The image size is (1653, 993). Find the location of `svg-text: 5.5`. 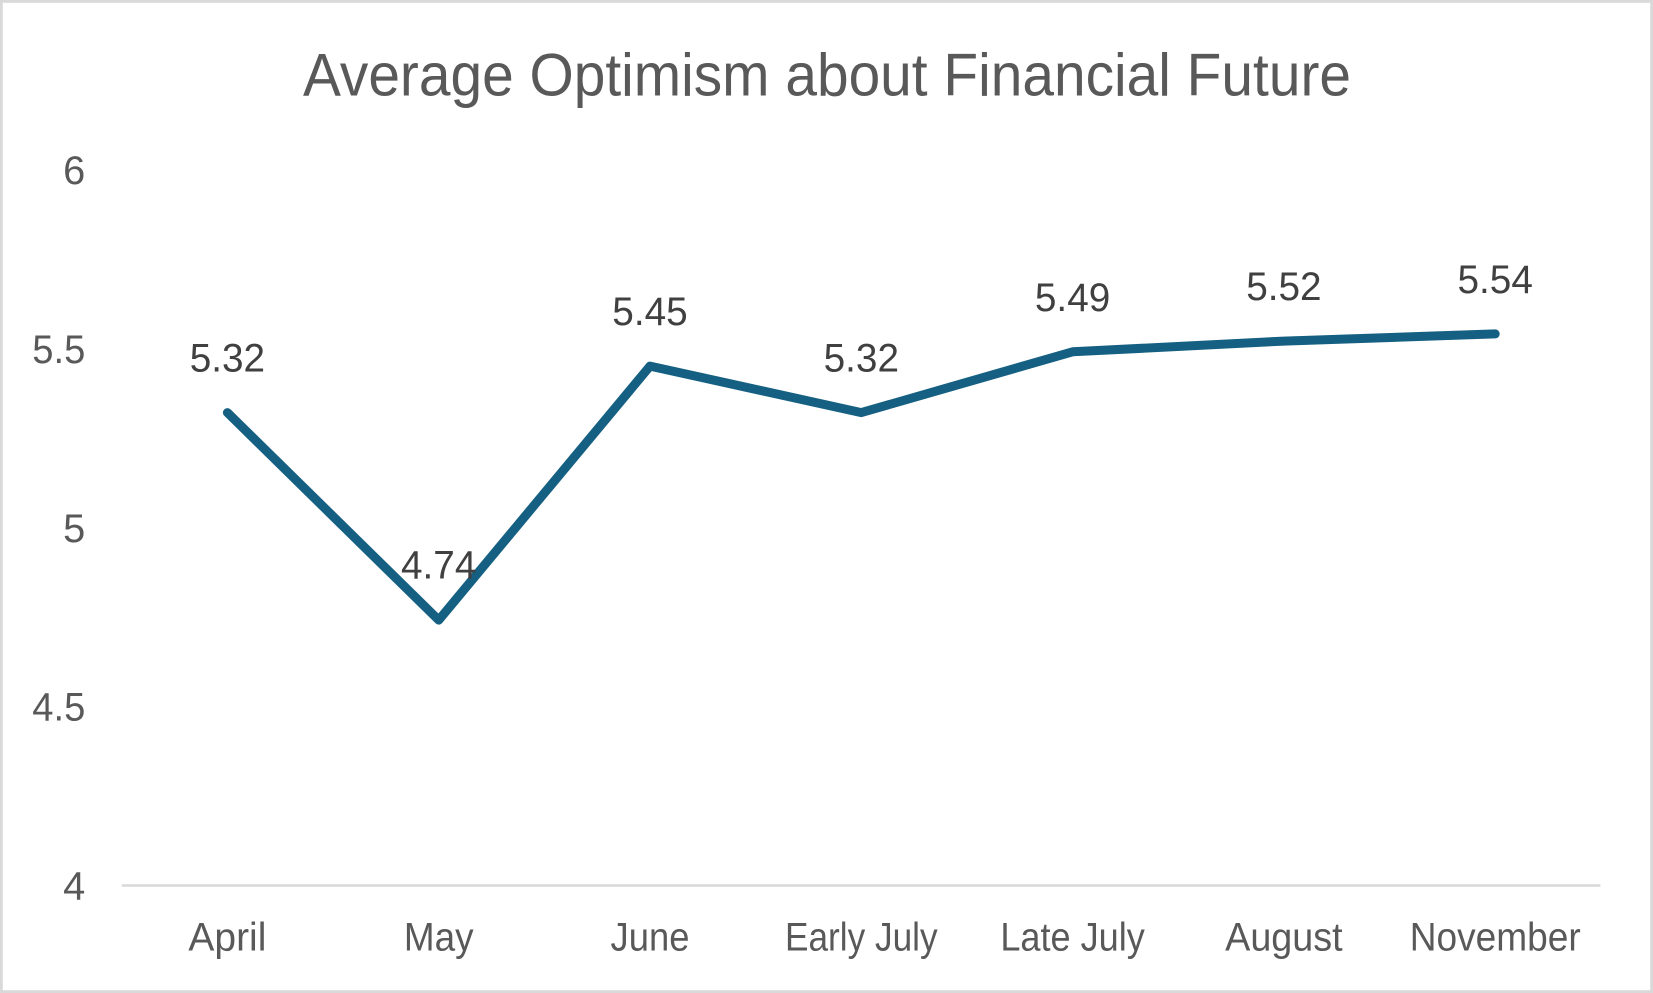

svg-text: 5.5 is located at coordinates (58, 350).